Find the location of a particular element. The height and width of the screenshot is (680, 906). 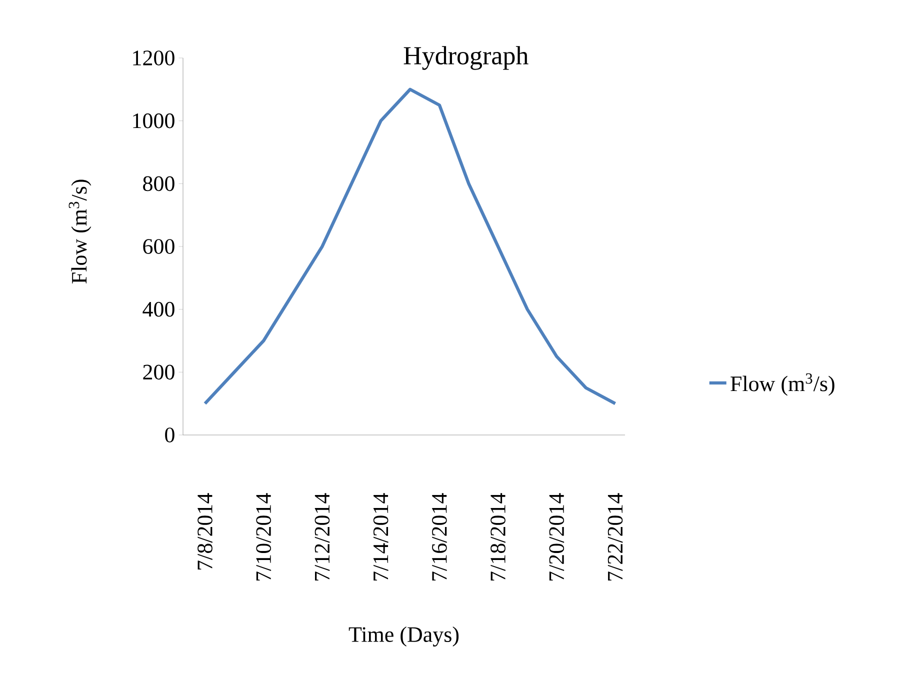

x-tick-label: 7/12/2014 is located at coordinates (322, 537).